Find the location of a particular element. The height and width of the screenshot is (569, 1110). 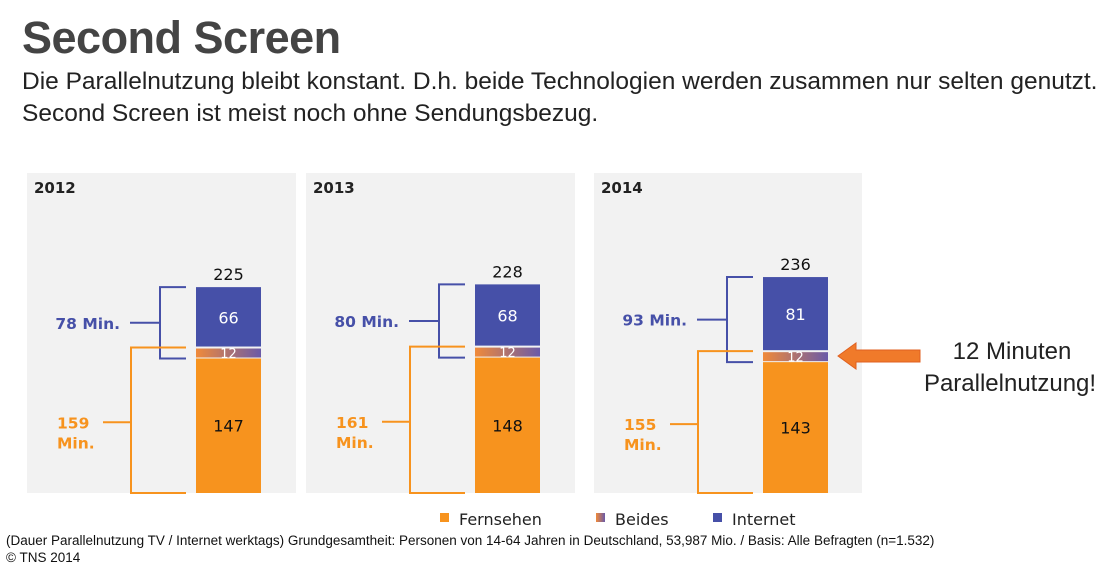

footnote-copyright: © TNS 2014 is located at coordinates (43, 557).